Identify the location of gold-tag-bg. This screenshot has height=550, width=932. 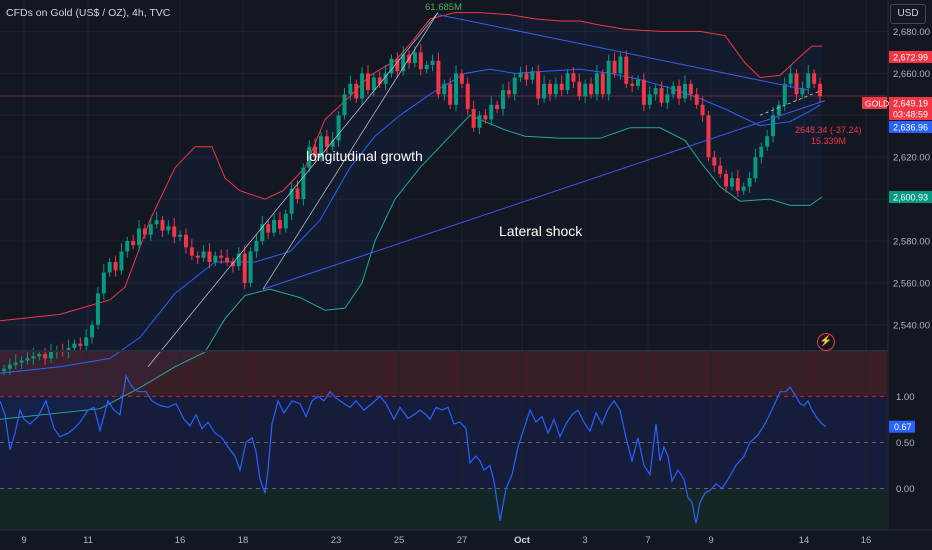
(874, 103).